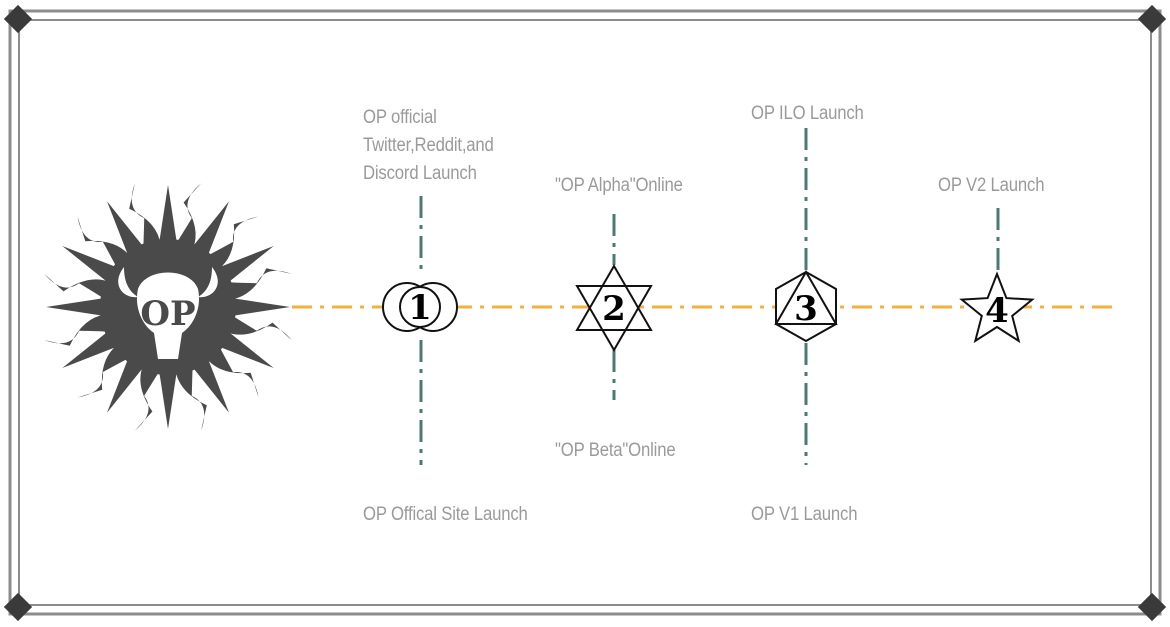  I want to click on milestone-3-number: 3, so click(806, 309).